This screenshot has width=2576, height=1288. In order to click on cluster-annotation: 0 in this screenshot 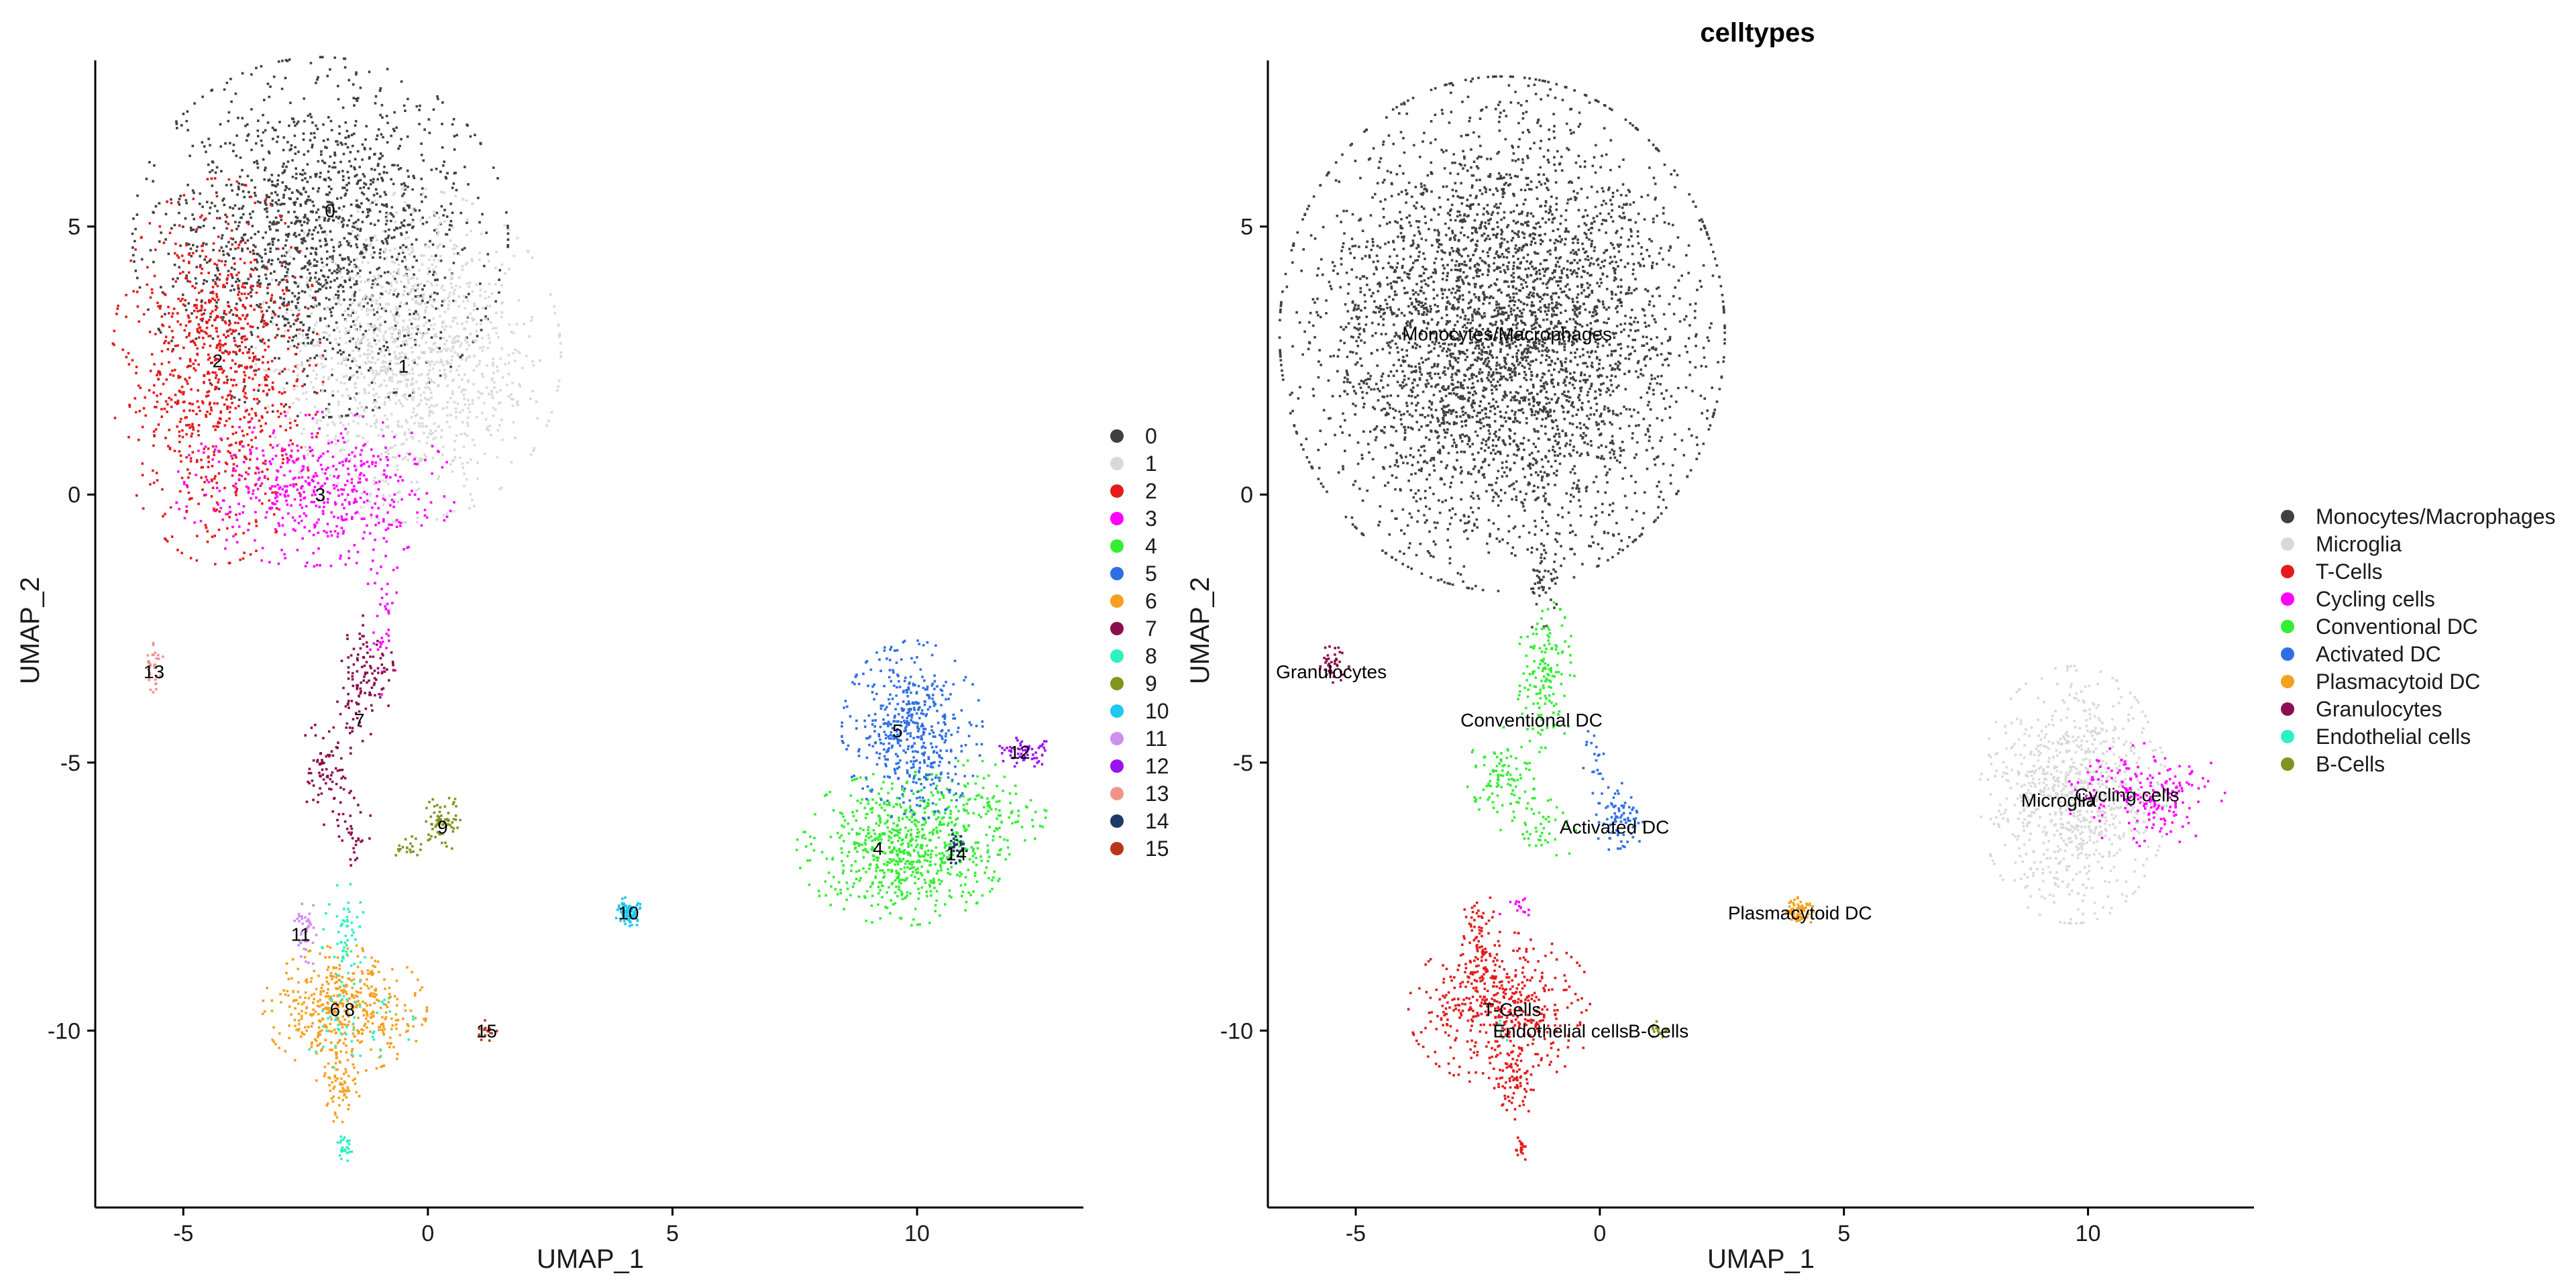, I will do `click(330, 211)`.